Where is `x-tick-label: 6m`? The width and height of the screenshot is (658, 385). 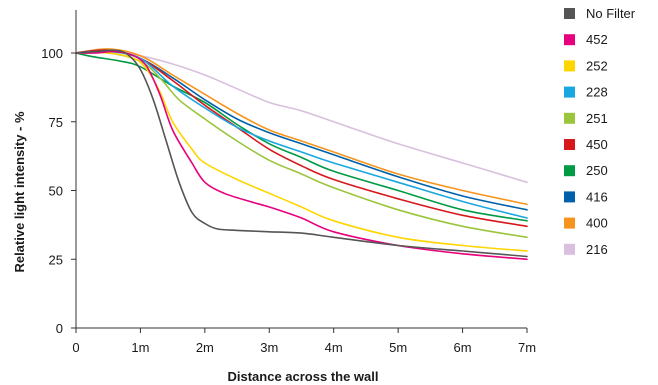
x-tick-label: 6m is located at coordinates (463, 347).